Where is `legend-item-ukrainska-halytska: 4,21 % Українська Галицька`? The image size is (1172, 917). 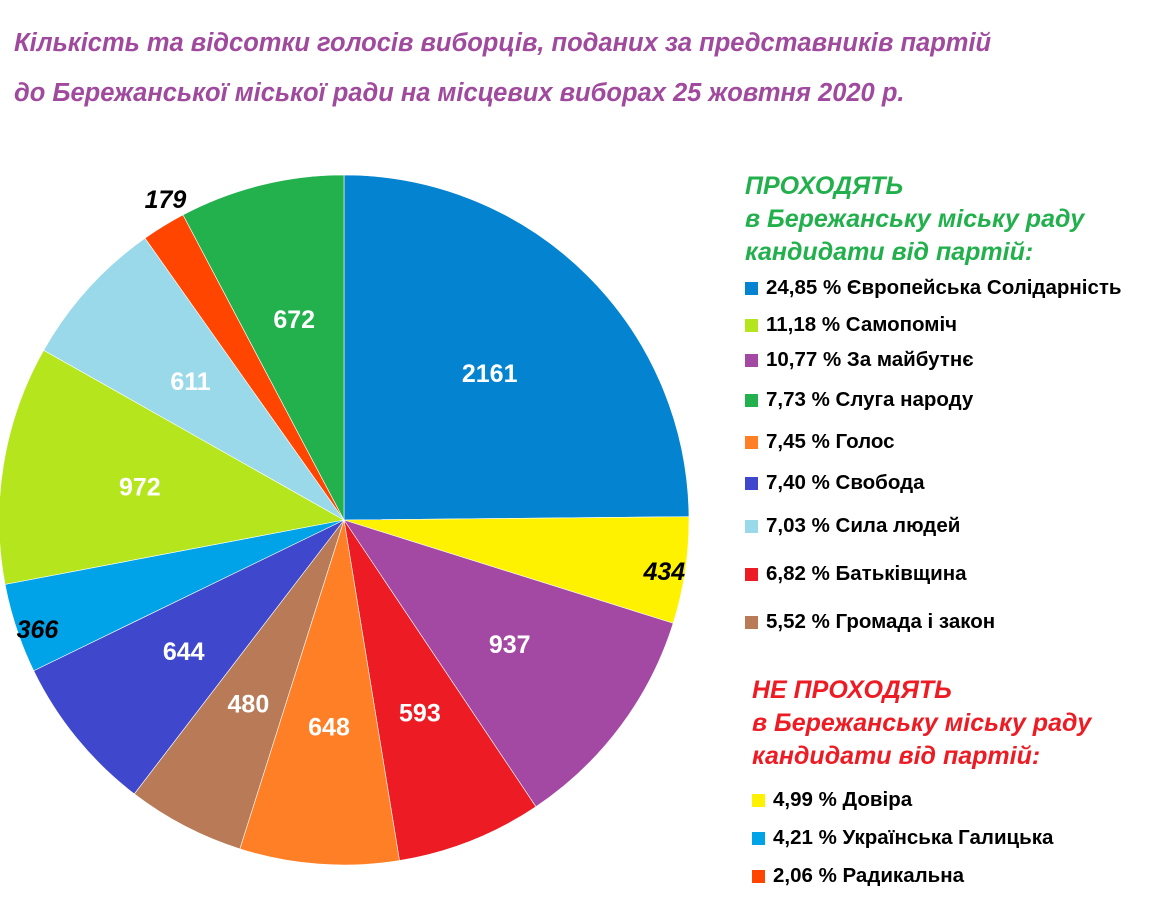 legend-item-ukrainska-halytska: 4,21 % Українська Галицька is located at coordinates (902, 838).